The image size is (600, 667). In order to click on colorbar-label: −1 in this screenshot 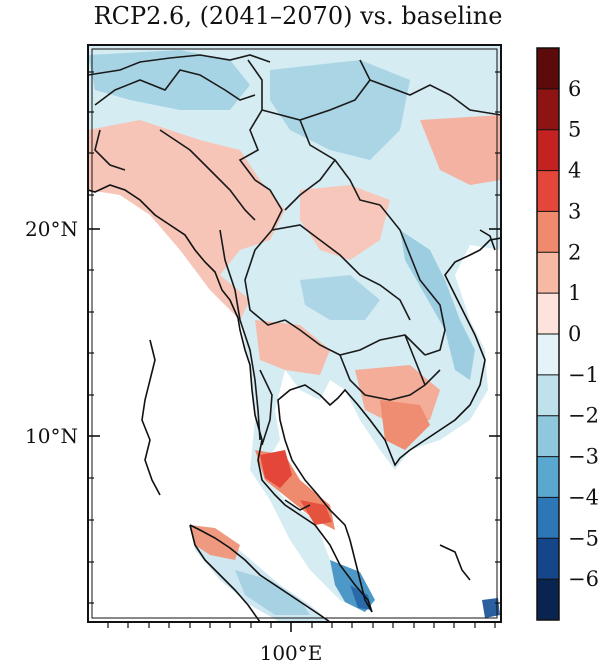, I will do `click(583, 375)`.